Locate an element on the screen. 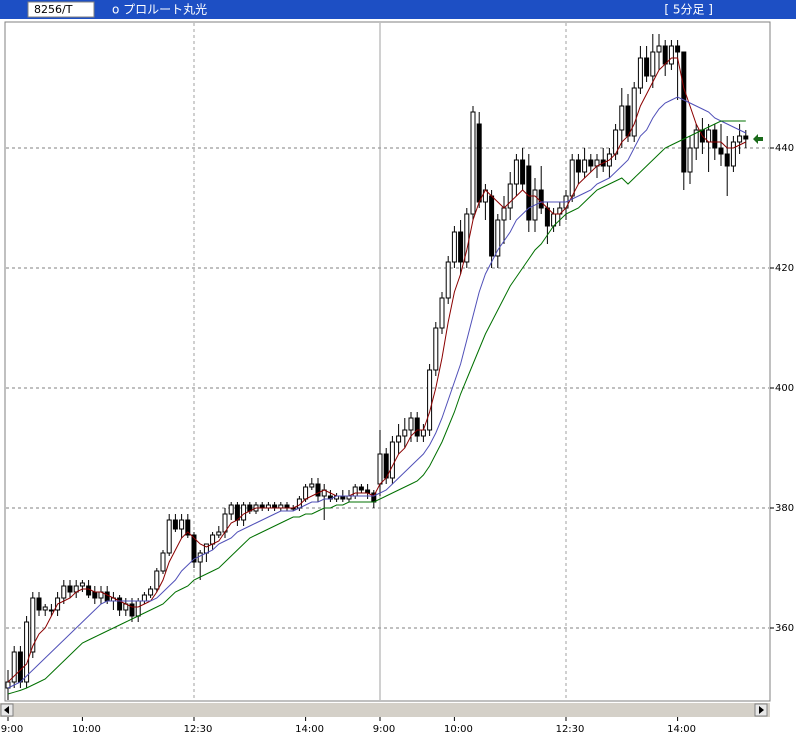  scrollbar is located at coordinates (385, 710).